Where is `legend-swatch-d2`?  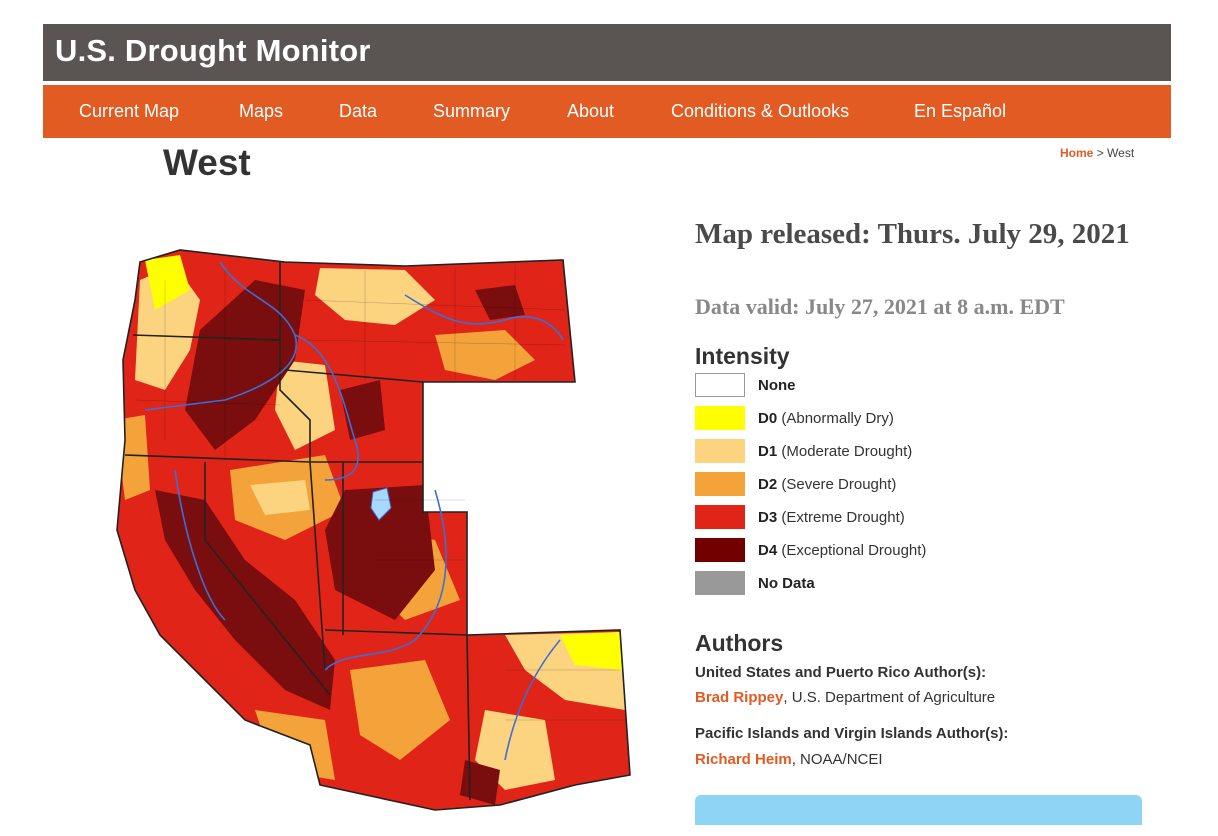
legend-swatch-d2 is located at coordinates (720, 484).